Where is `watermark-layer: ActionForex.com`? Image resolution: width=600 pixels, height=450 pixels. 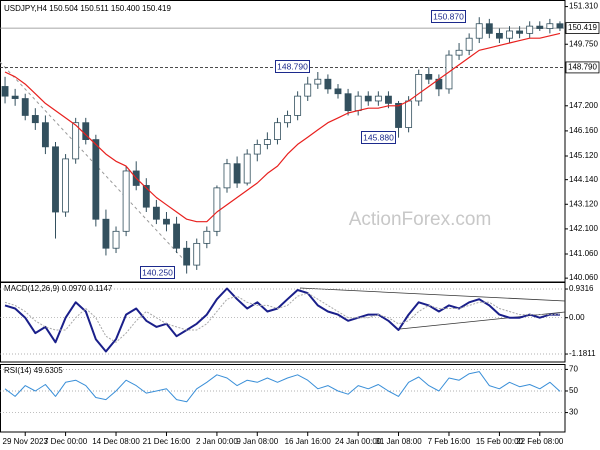
watermark-layer: ActionForex.com is located at coordinates (420, 219).